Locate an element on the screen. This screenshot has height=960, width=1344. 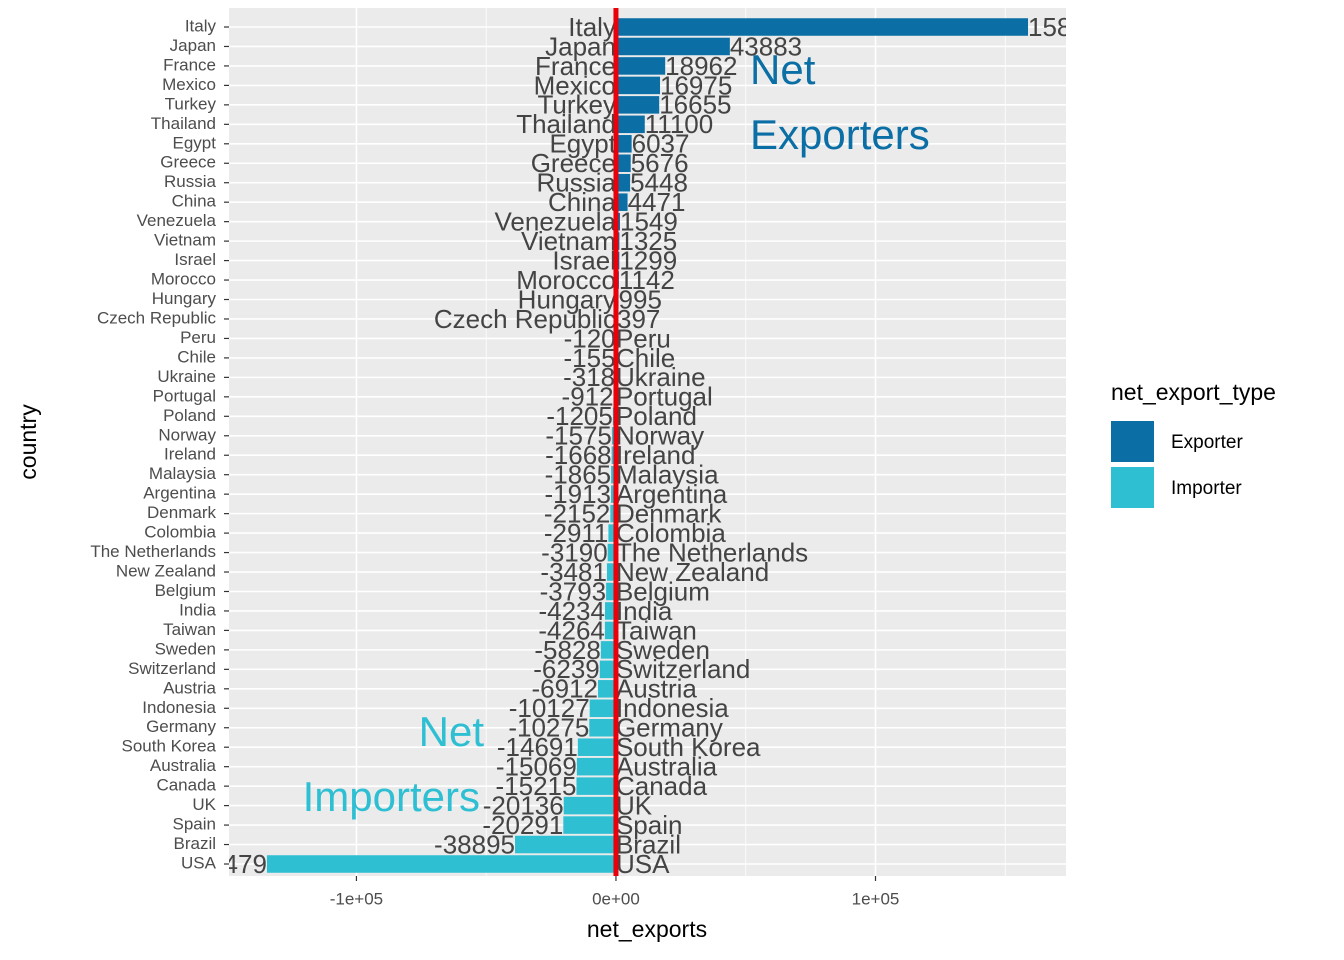
bar-country-label: Ireland is located at coordinates (656, 455).